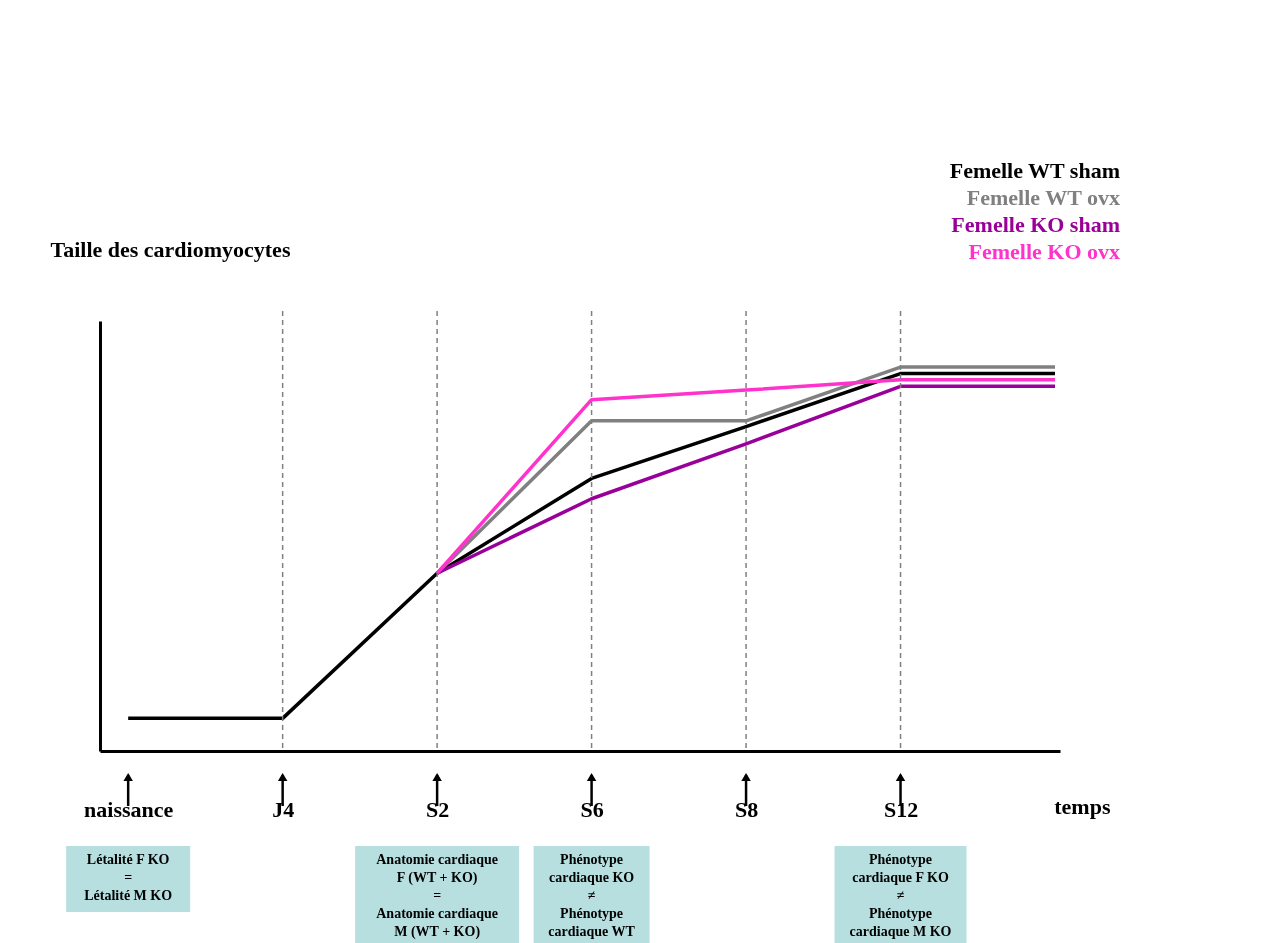  Describe the element at coordinates (129, 809) in the screenshot. I see `x-tick-label: naissance` at that location.